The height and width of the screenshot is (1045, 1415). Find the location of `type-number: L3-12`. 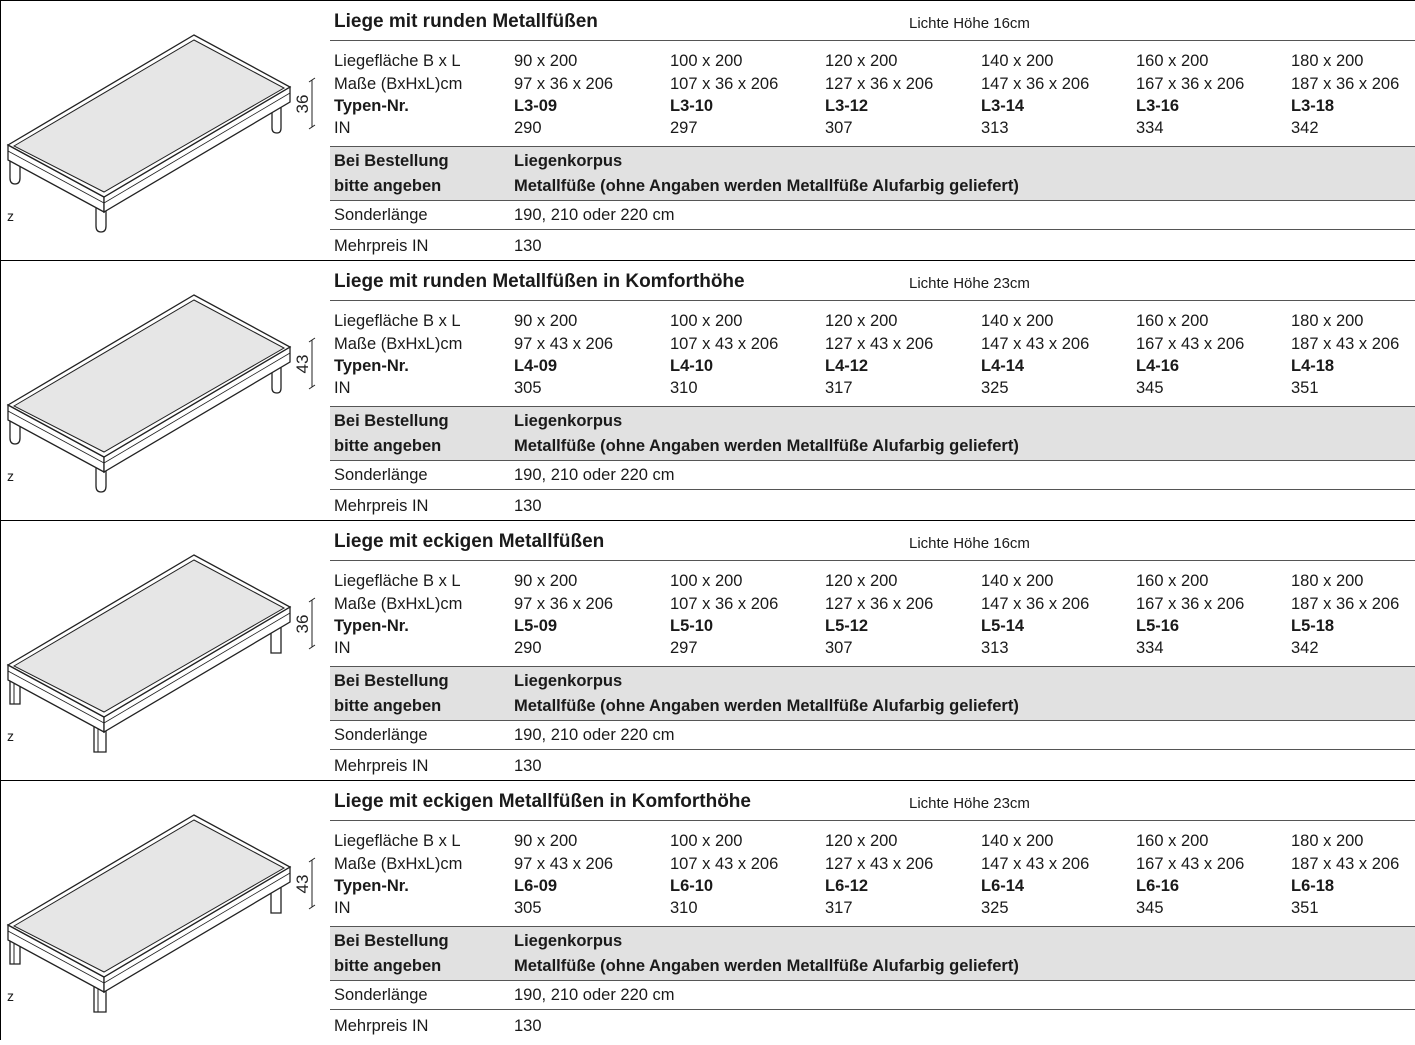

type-number: L3-12 is located at coordinates (847, 106).